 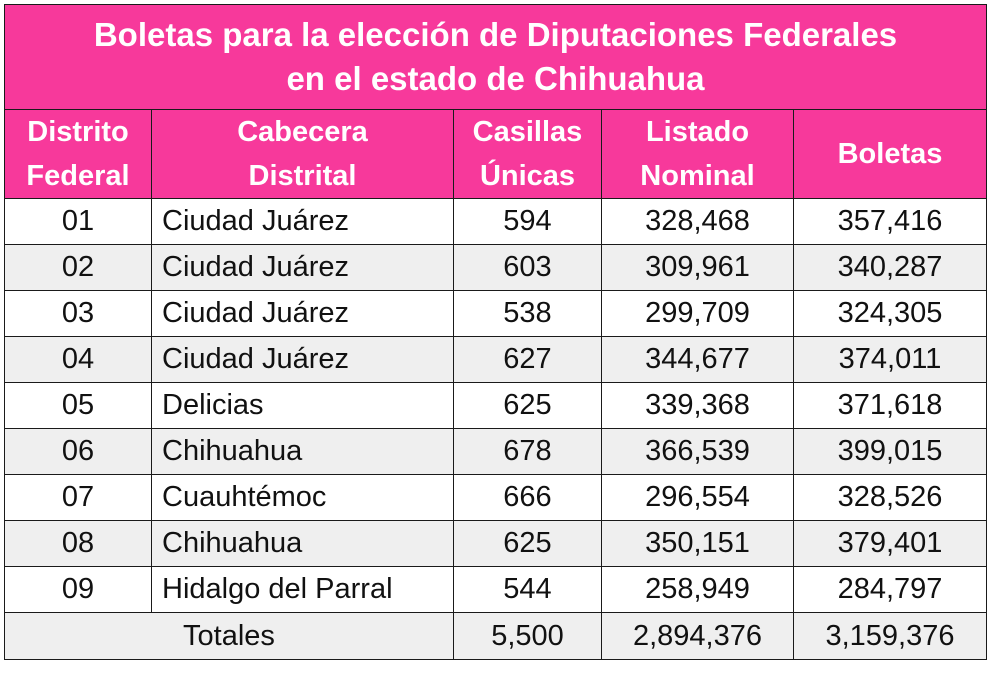 What do you see at coordinates (890, 267) in the screenshot?
I see `cell-boletas: 340,287` at bounding box center [890, 267].